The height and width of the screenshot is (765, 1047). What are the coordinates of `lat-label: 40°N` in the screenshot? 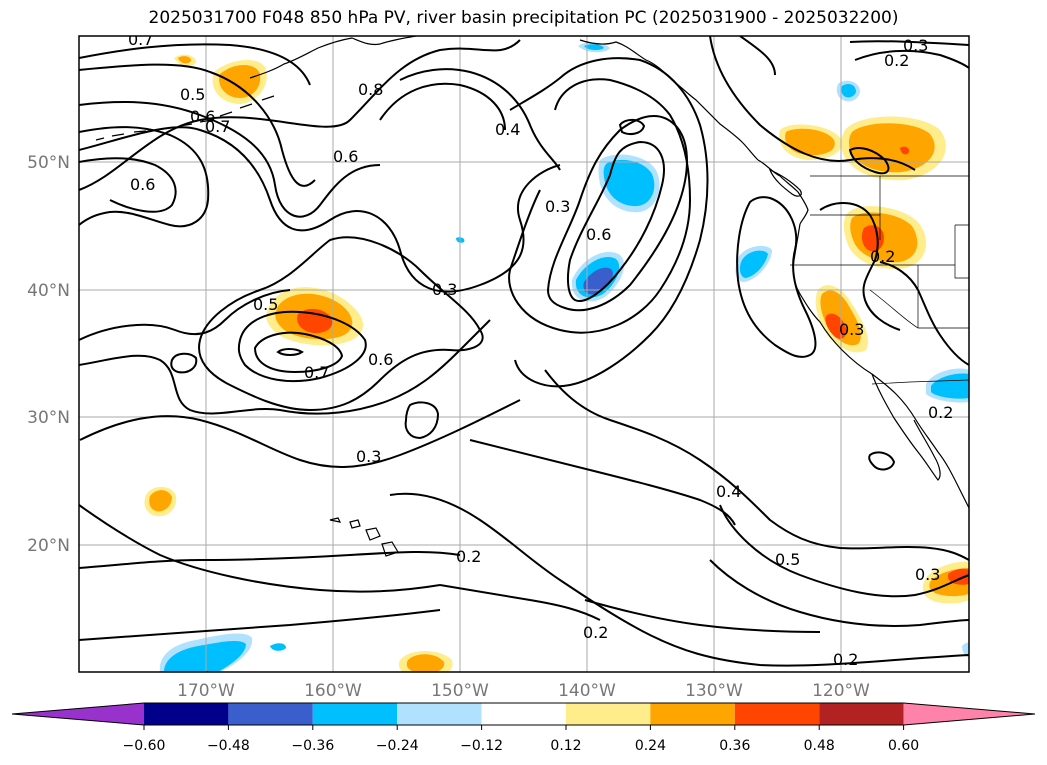 It's located at (48, 291).